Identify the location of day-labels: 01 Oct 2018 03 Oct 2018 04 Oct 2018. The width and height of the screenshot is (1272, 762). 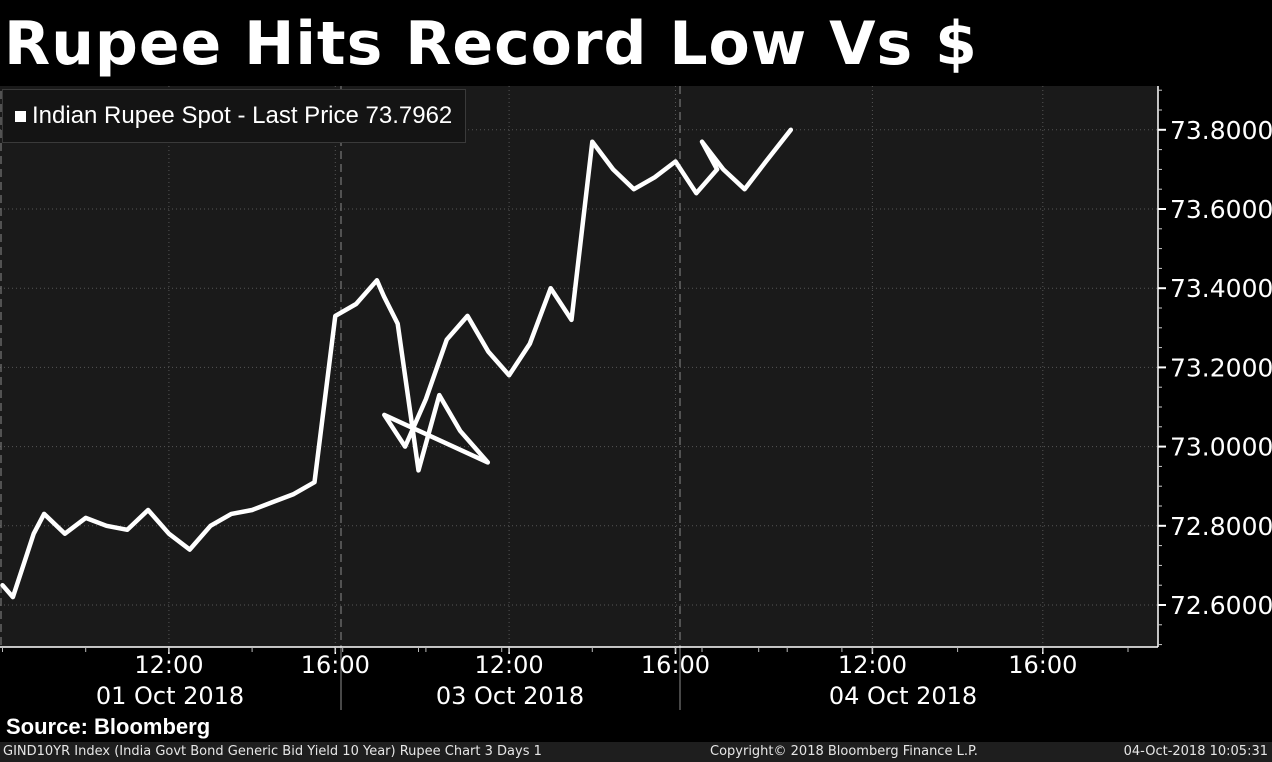
(536, 696).